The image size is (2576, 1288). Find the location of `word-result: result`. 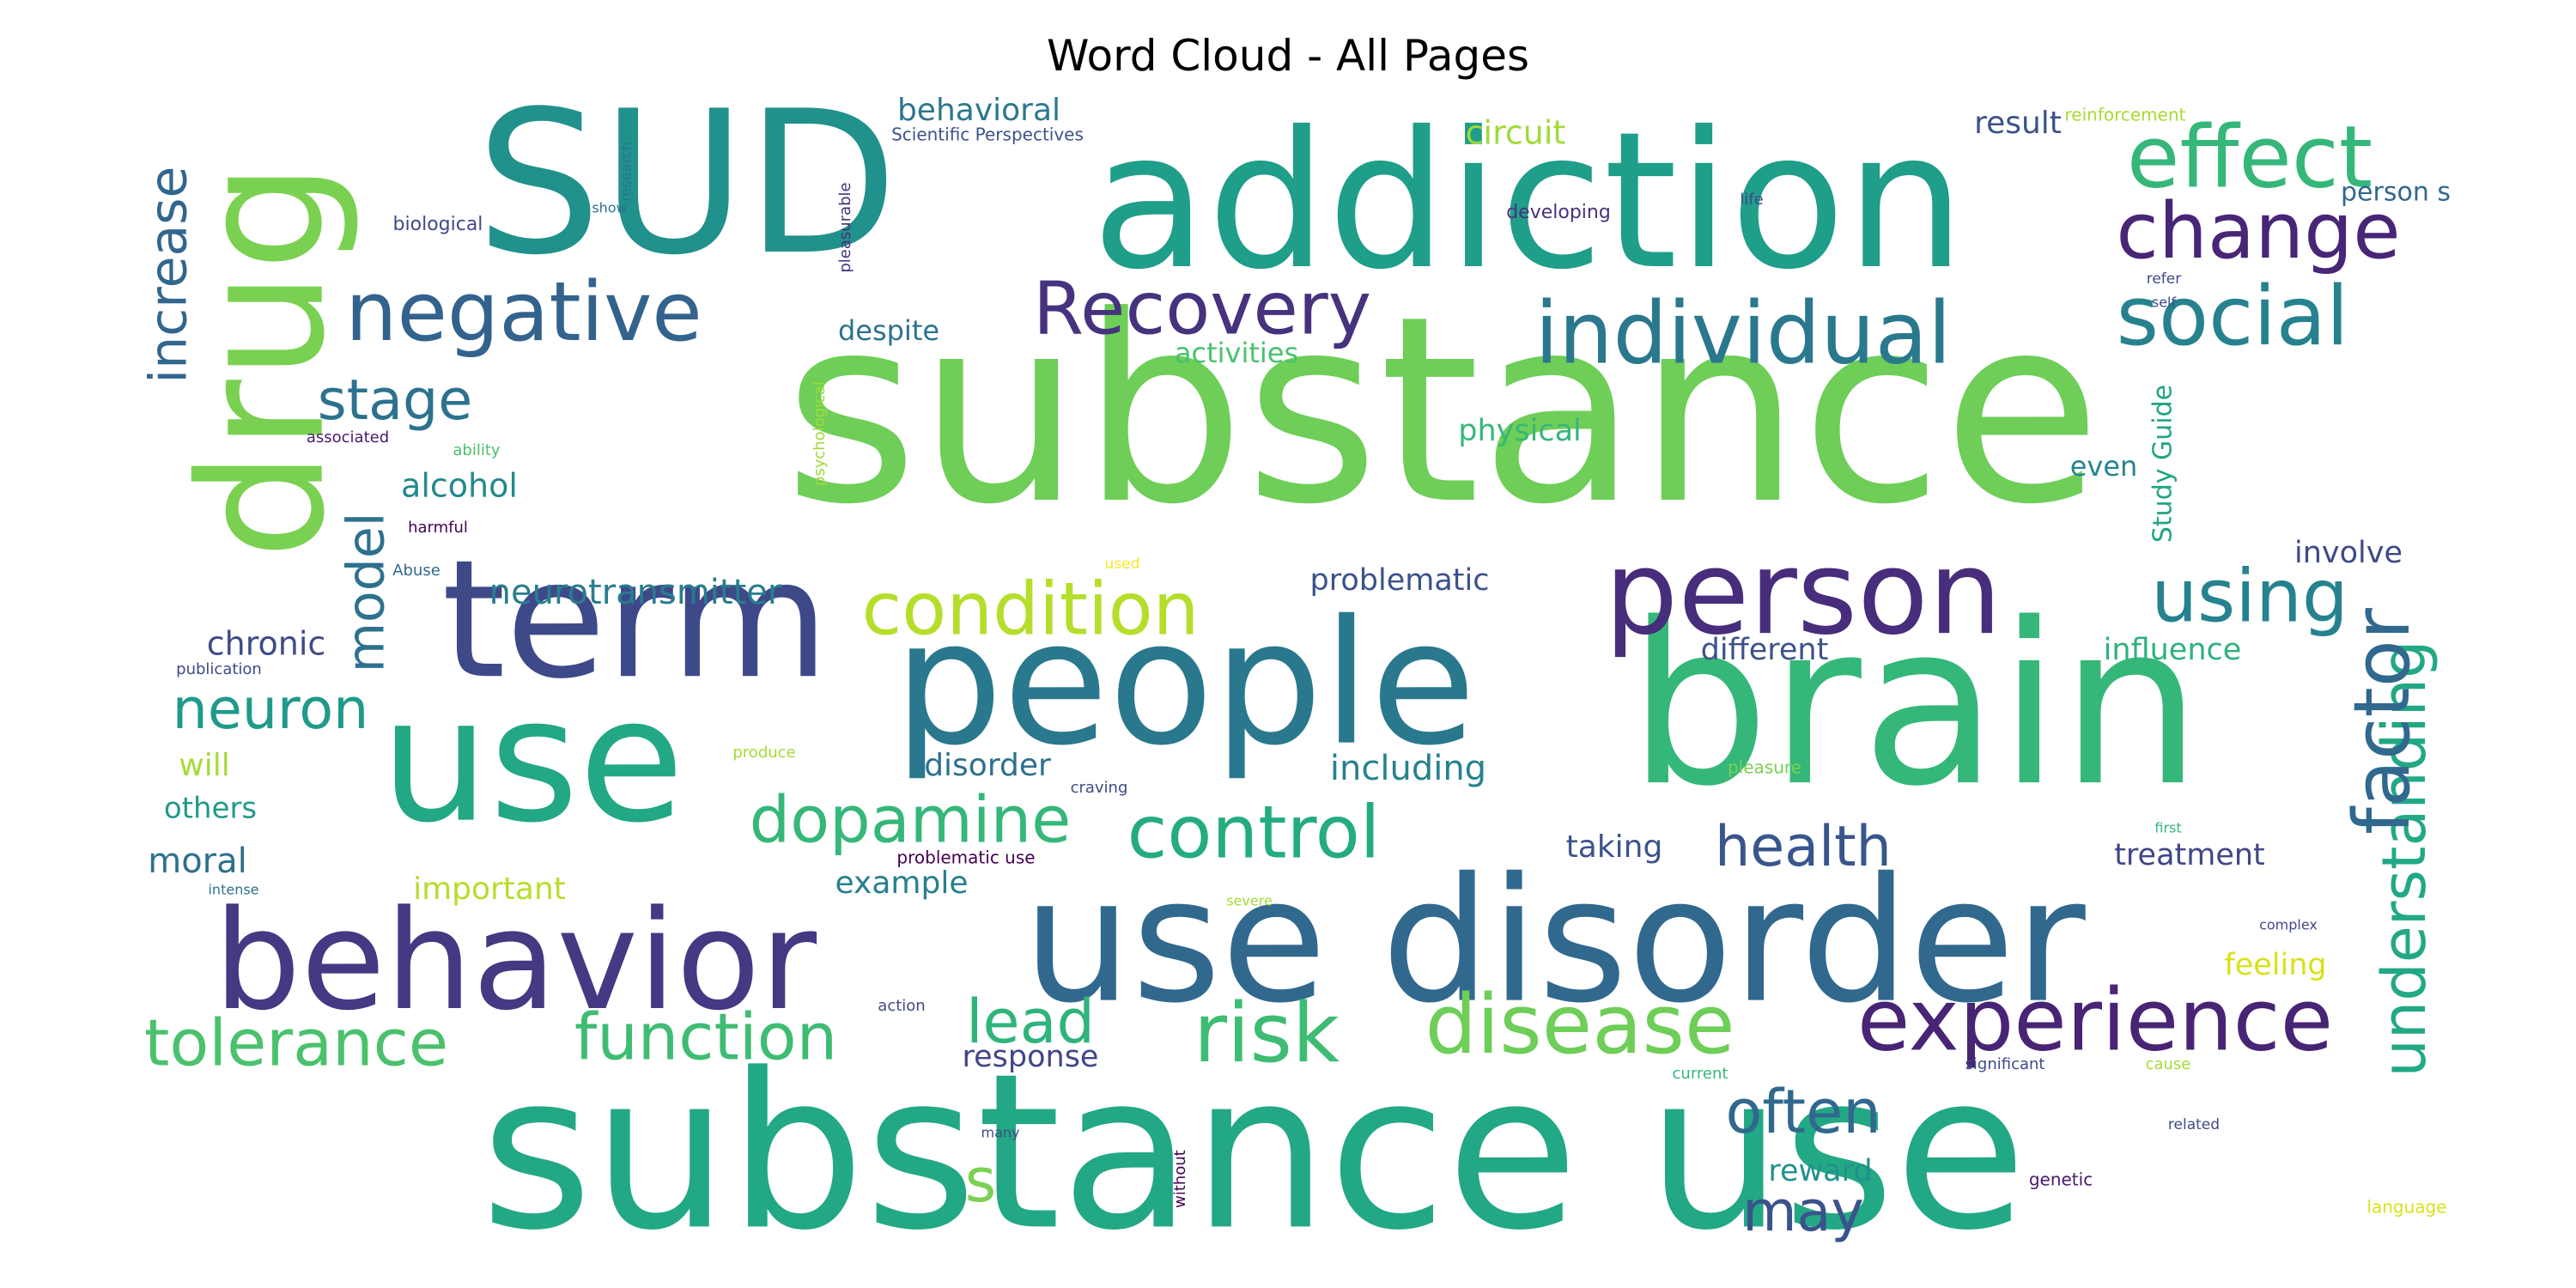

word-result: result is located at coordinates (2018, 123).